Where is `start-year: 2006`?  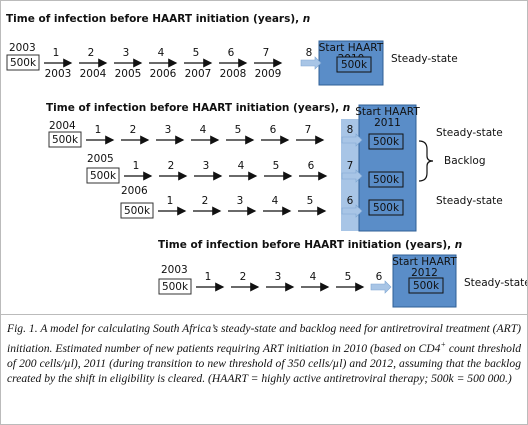
start-year: 2006 is located at coordinates (134, 191).